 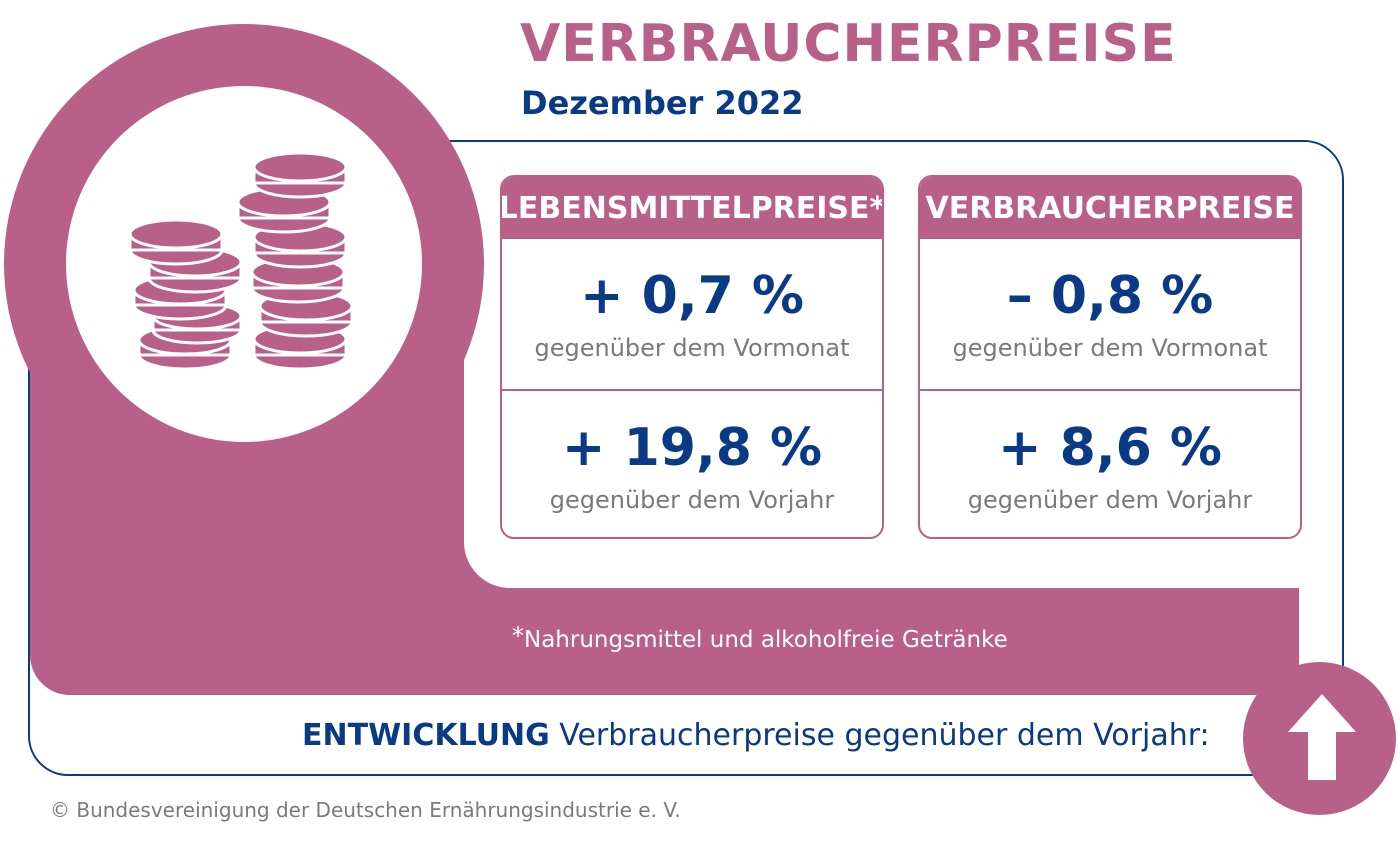 I want to click on page-title: VERBRAUCHERPREISE, so click(x=848, y=44).